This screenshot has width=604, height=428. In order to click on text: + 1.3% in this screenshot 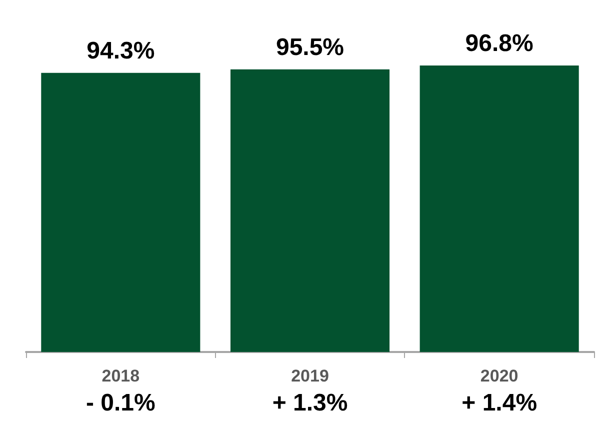, I will do `click(310, 403)`.